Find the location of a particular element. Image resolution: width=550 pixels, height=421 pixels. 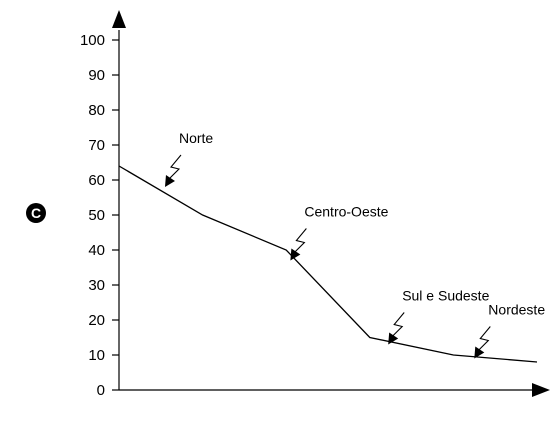

y-tick-label: 20 is located at coordinates (96, 320).